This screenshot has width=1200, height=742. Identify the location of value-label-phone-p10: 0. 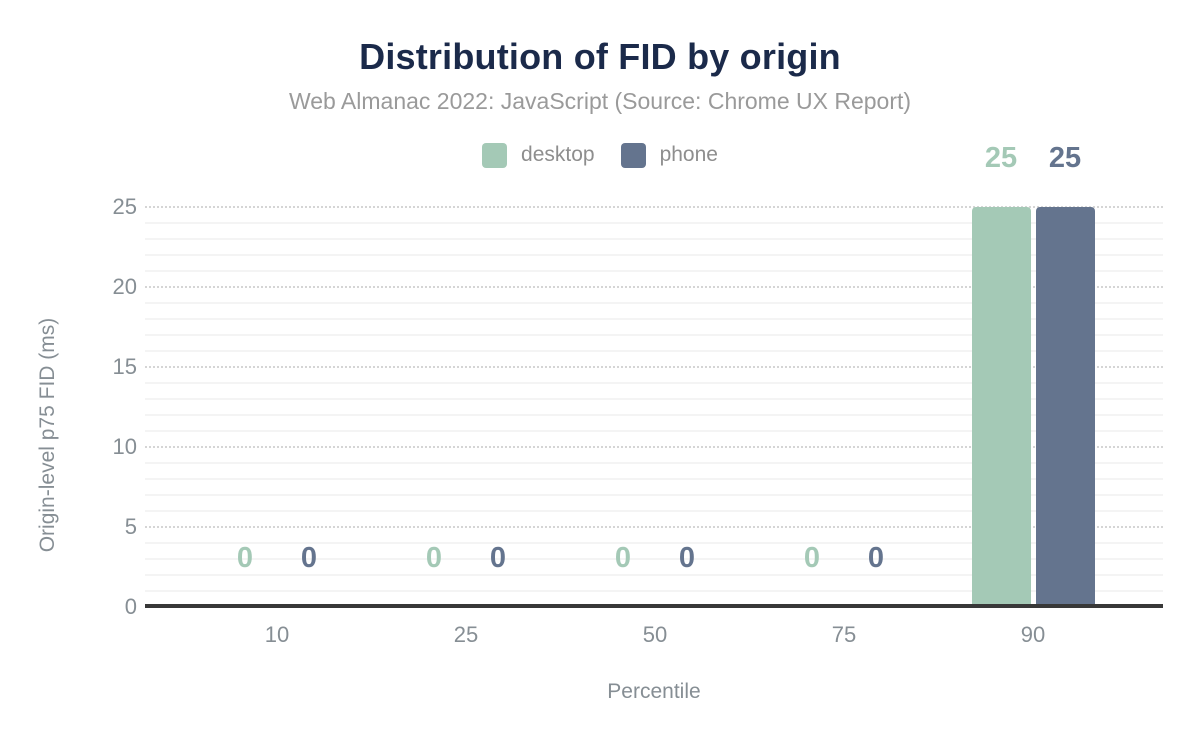
(309, 558).